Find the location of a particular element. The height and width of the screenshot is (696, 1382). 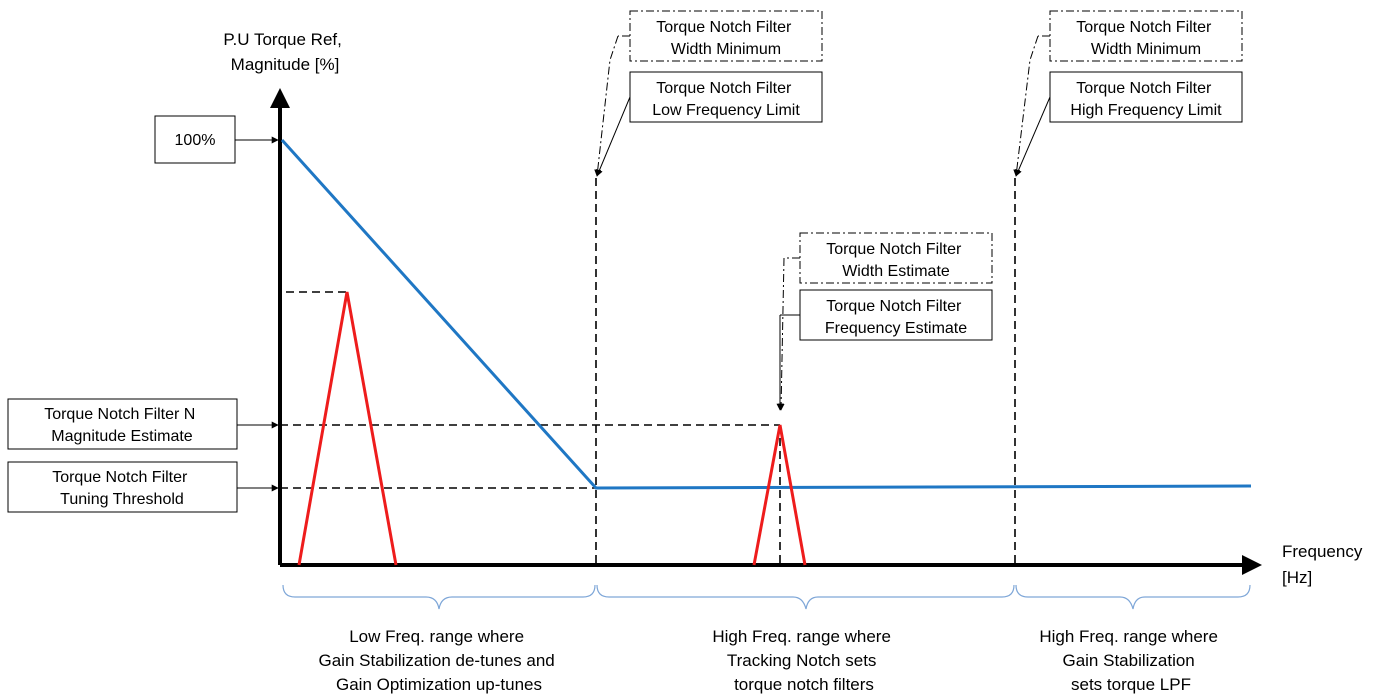

frequency-estimate-label: Torque Notch Filter Frequency Estimate is located at coordinates (896, 317).